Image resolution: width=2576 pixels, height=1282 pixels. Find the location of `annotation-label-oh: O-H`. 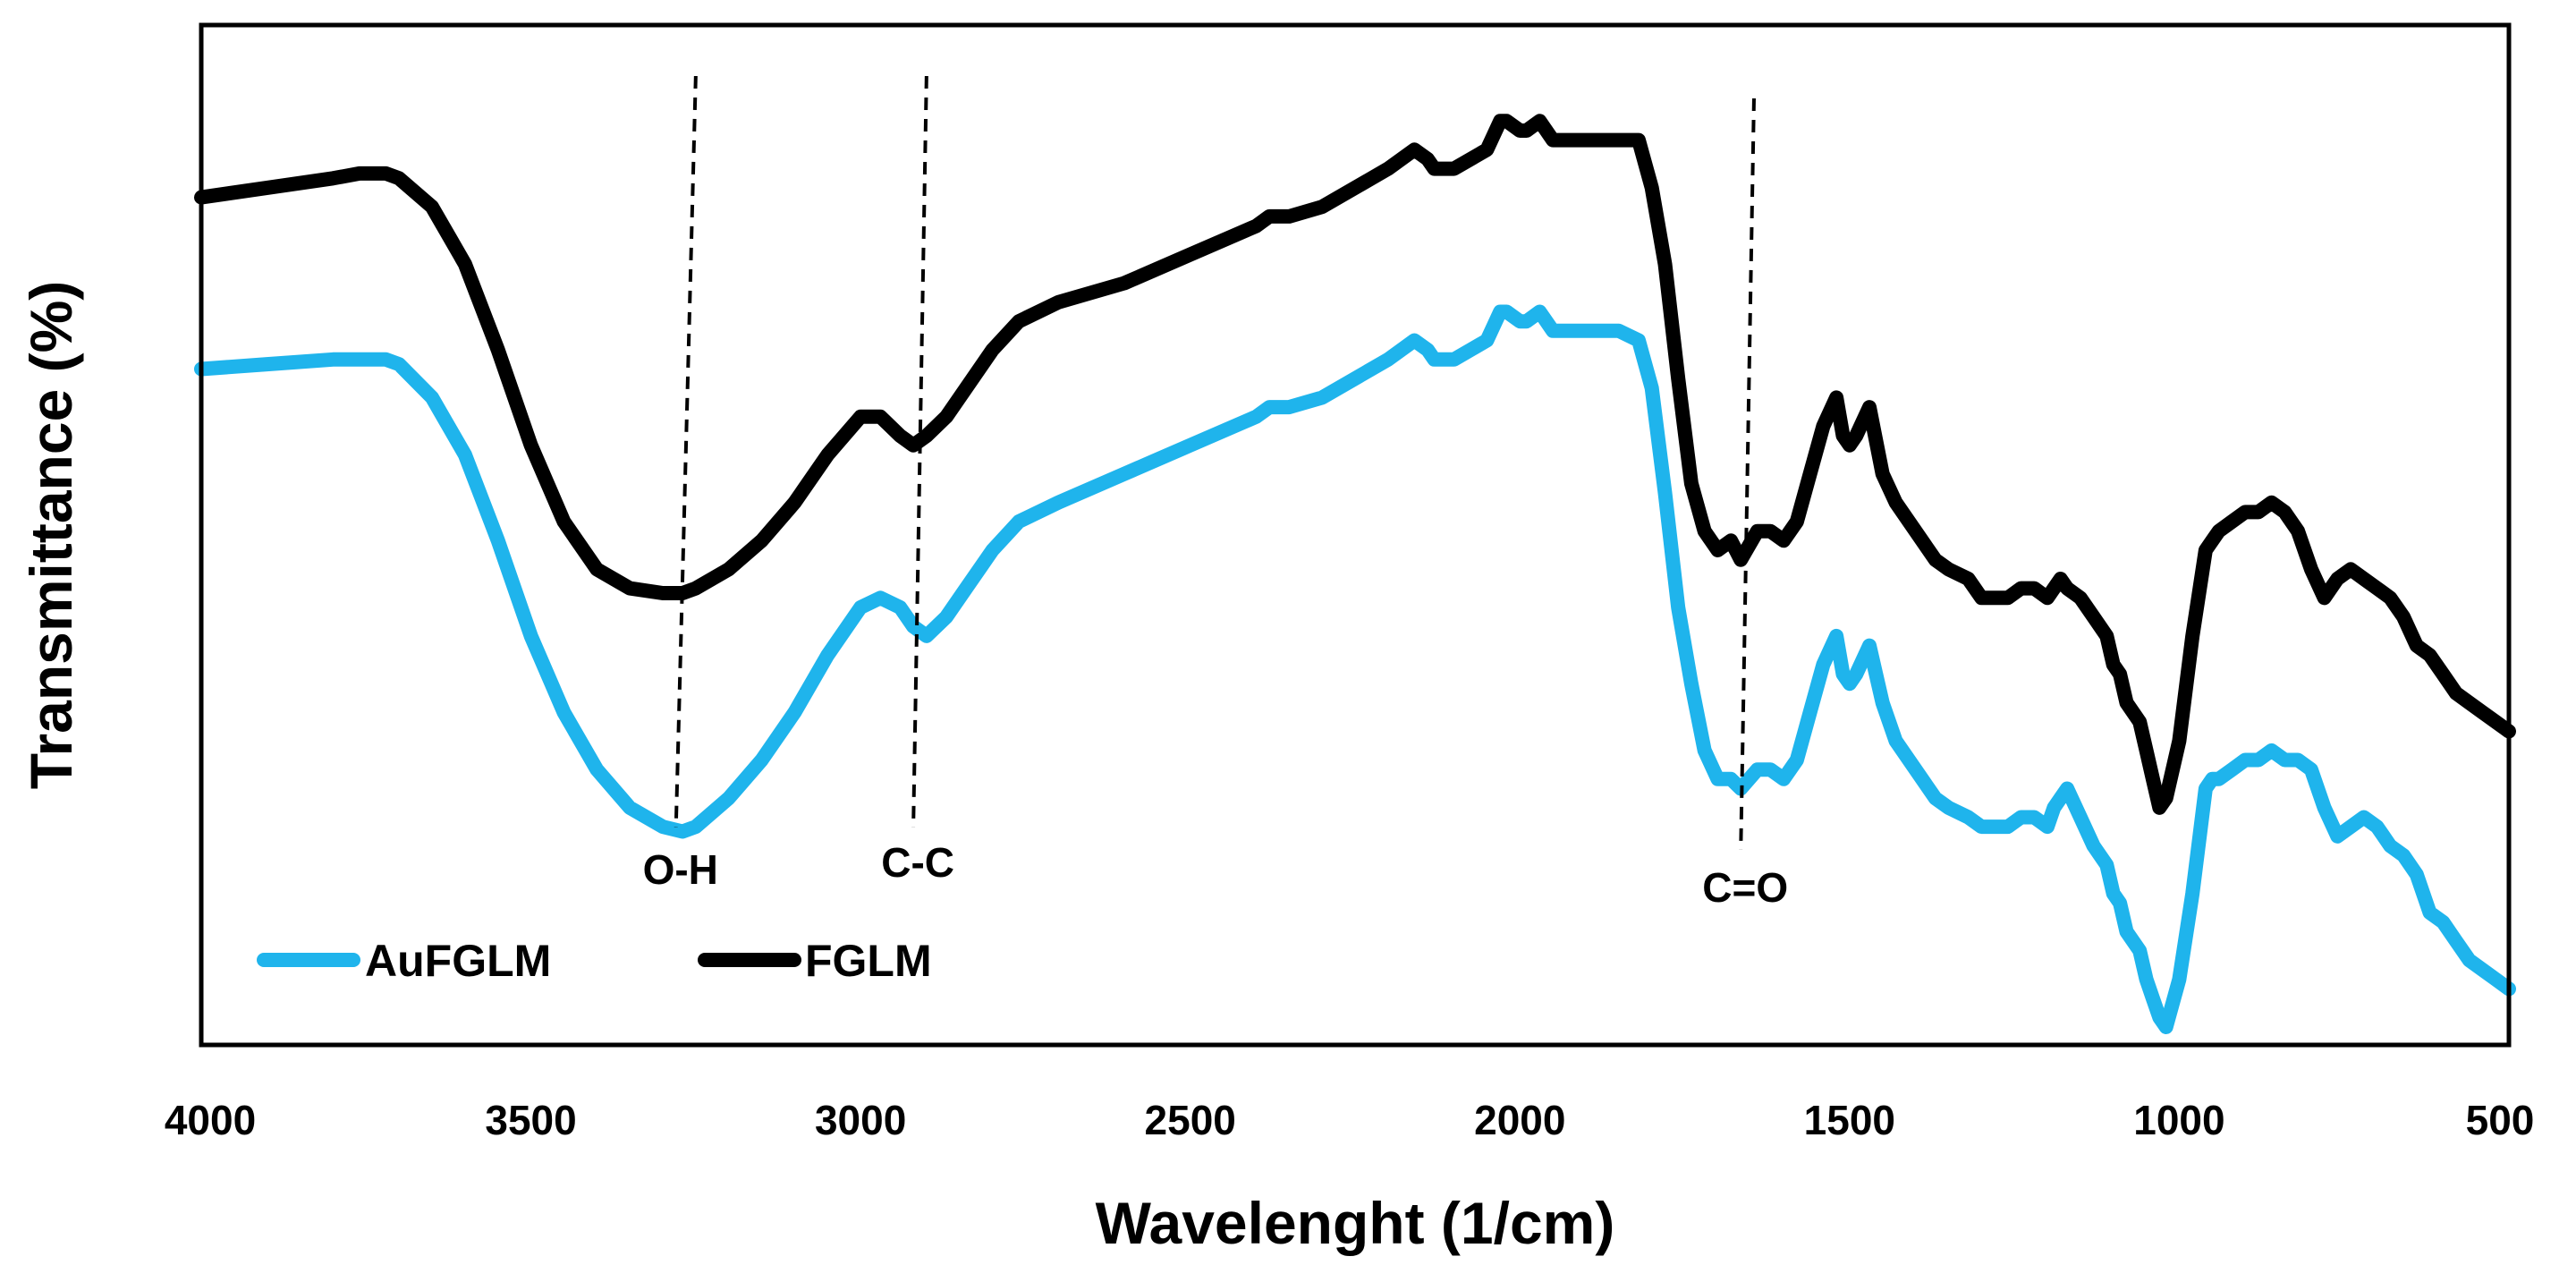

annotation-label-oh: O-H is located at coordinates (680, 870).